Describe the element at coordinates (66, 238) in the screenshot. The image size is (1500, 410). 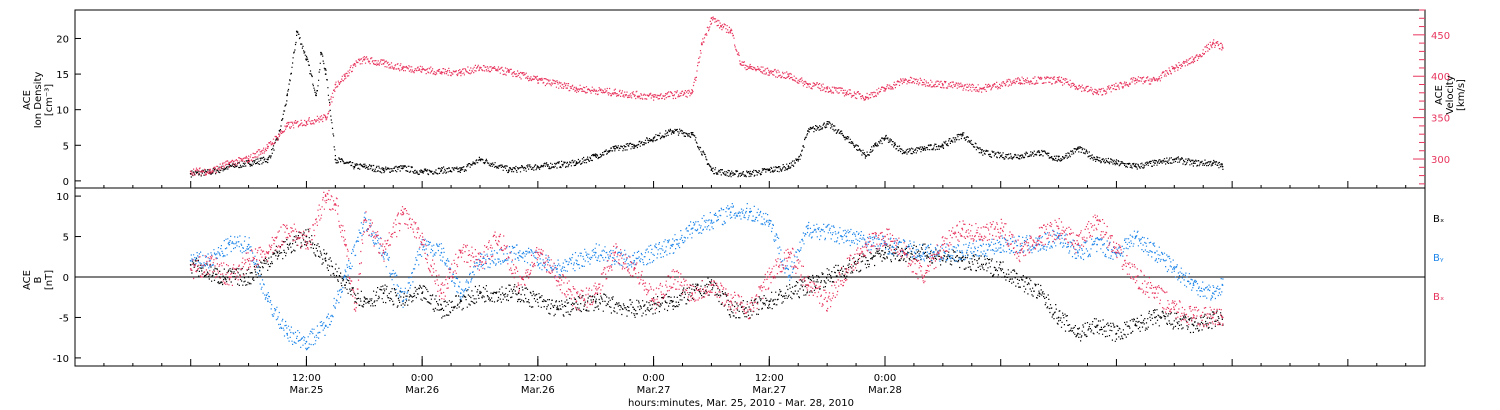
I see `field-tick-label: 5` at that location.